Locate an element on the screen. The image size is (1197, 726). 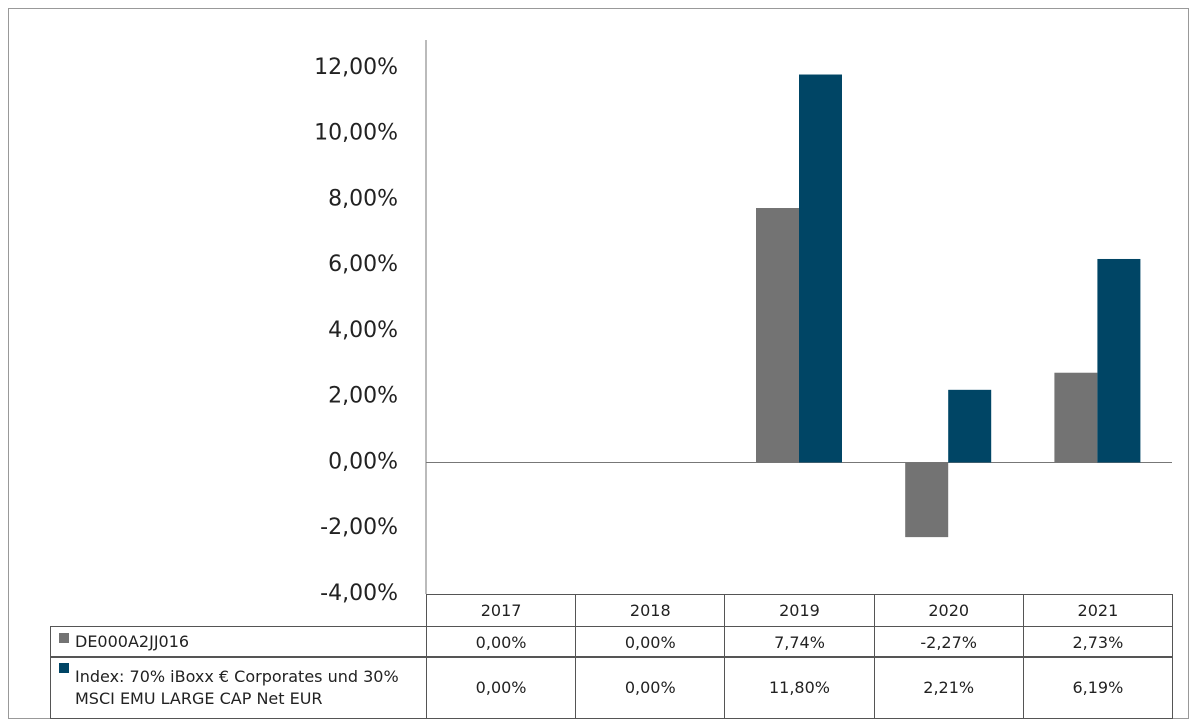
legend-label: DE000A2JJ016 is located at coordinates (132, 641).